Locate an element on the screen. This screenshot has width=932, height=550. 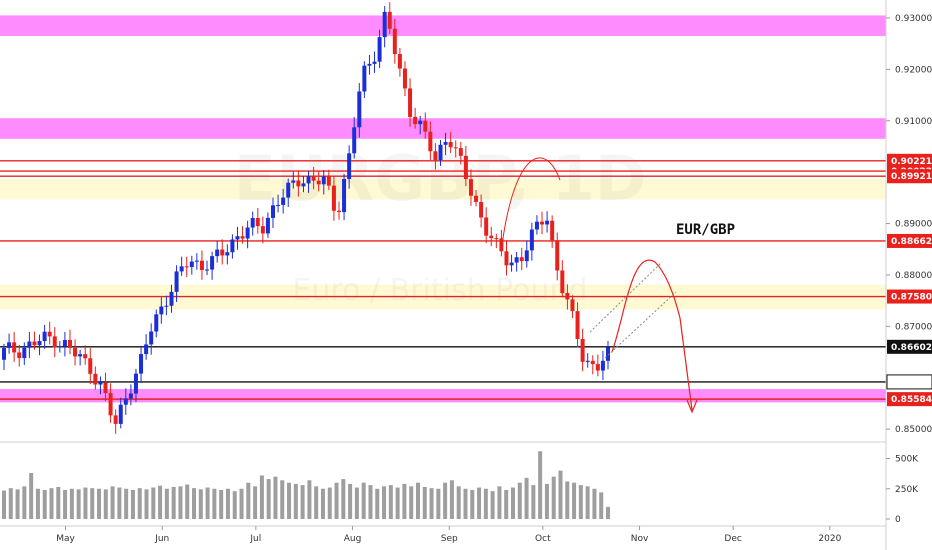
price-tick-label: 0.89000 is located at coordinates (913, 225).